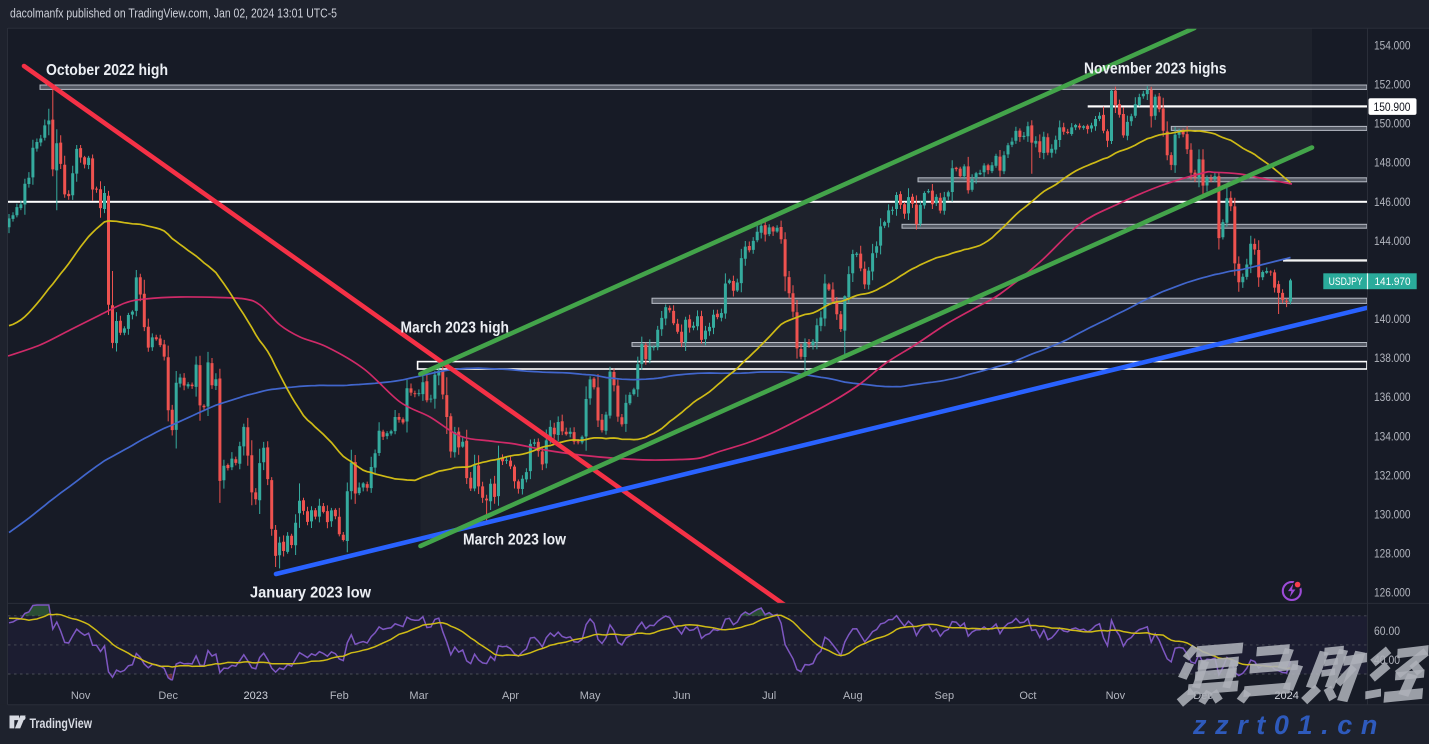 Image resolution: width=1429 pixels, height=744 pixels. What do you see at coordinates (769, 696) in the screenshot?
I see `svg-text: Jul` at bounding box center [769, 696].